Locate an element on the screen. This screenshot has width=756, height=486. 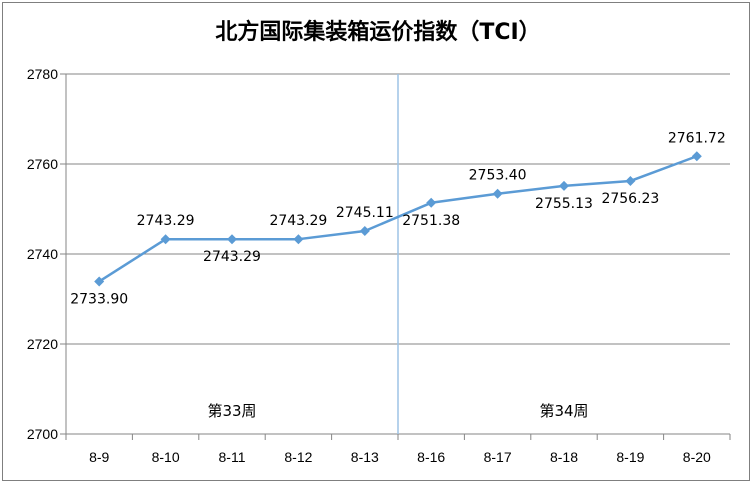
y-tick-label: 2700 is located at coordinates (42, 434).